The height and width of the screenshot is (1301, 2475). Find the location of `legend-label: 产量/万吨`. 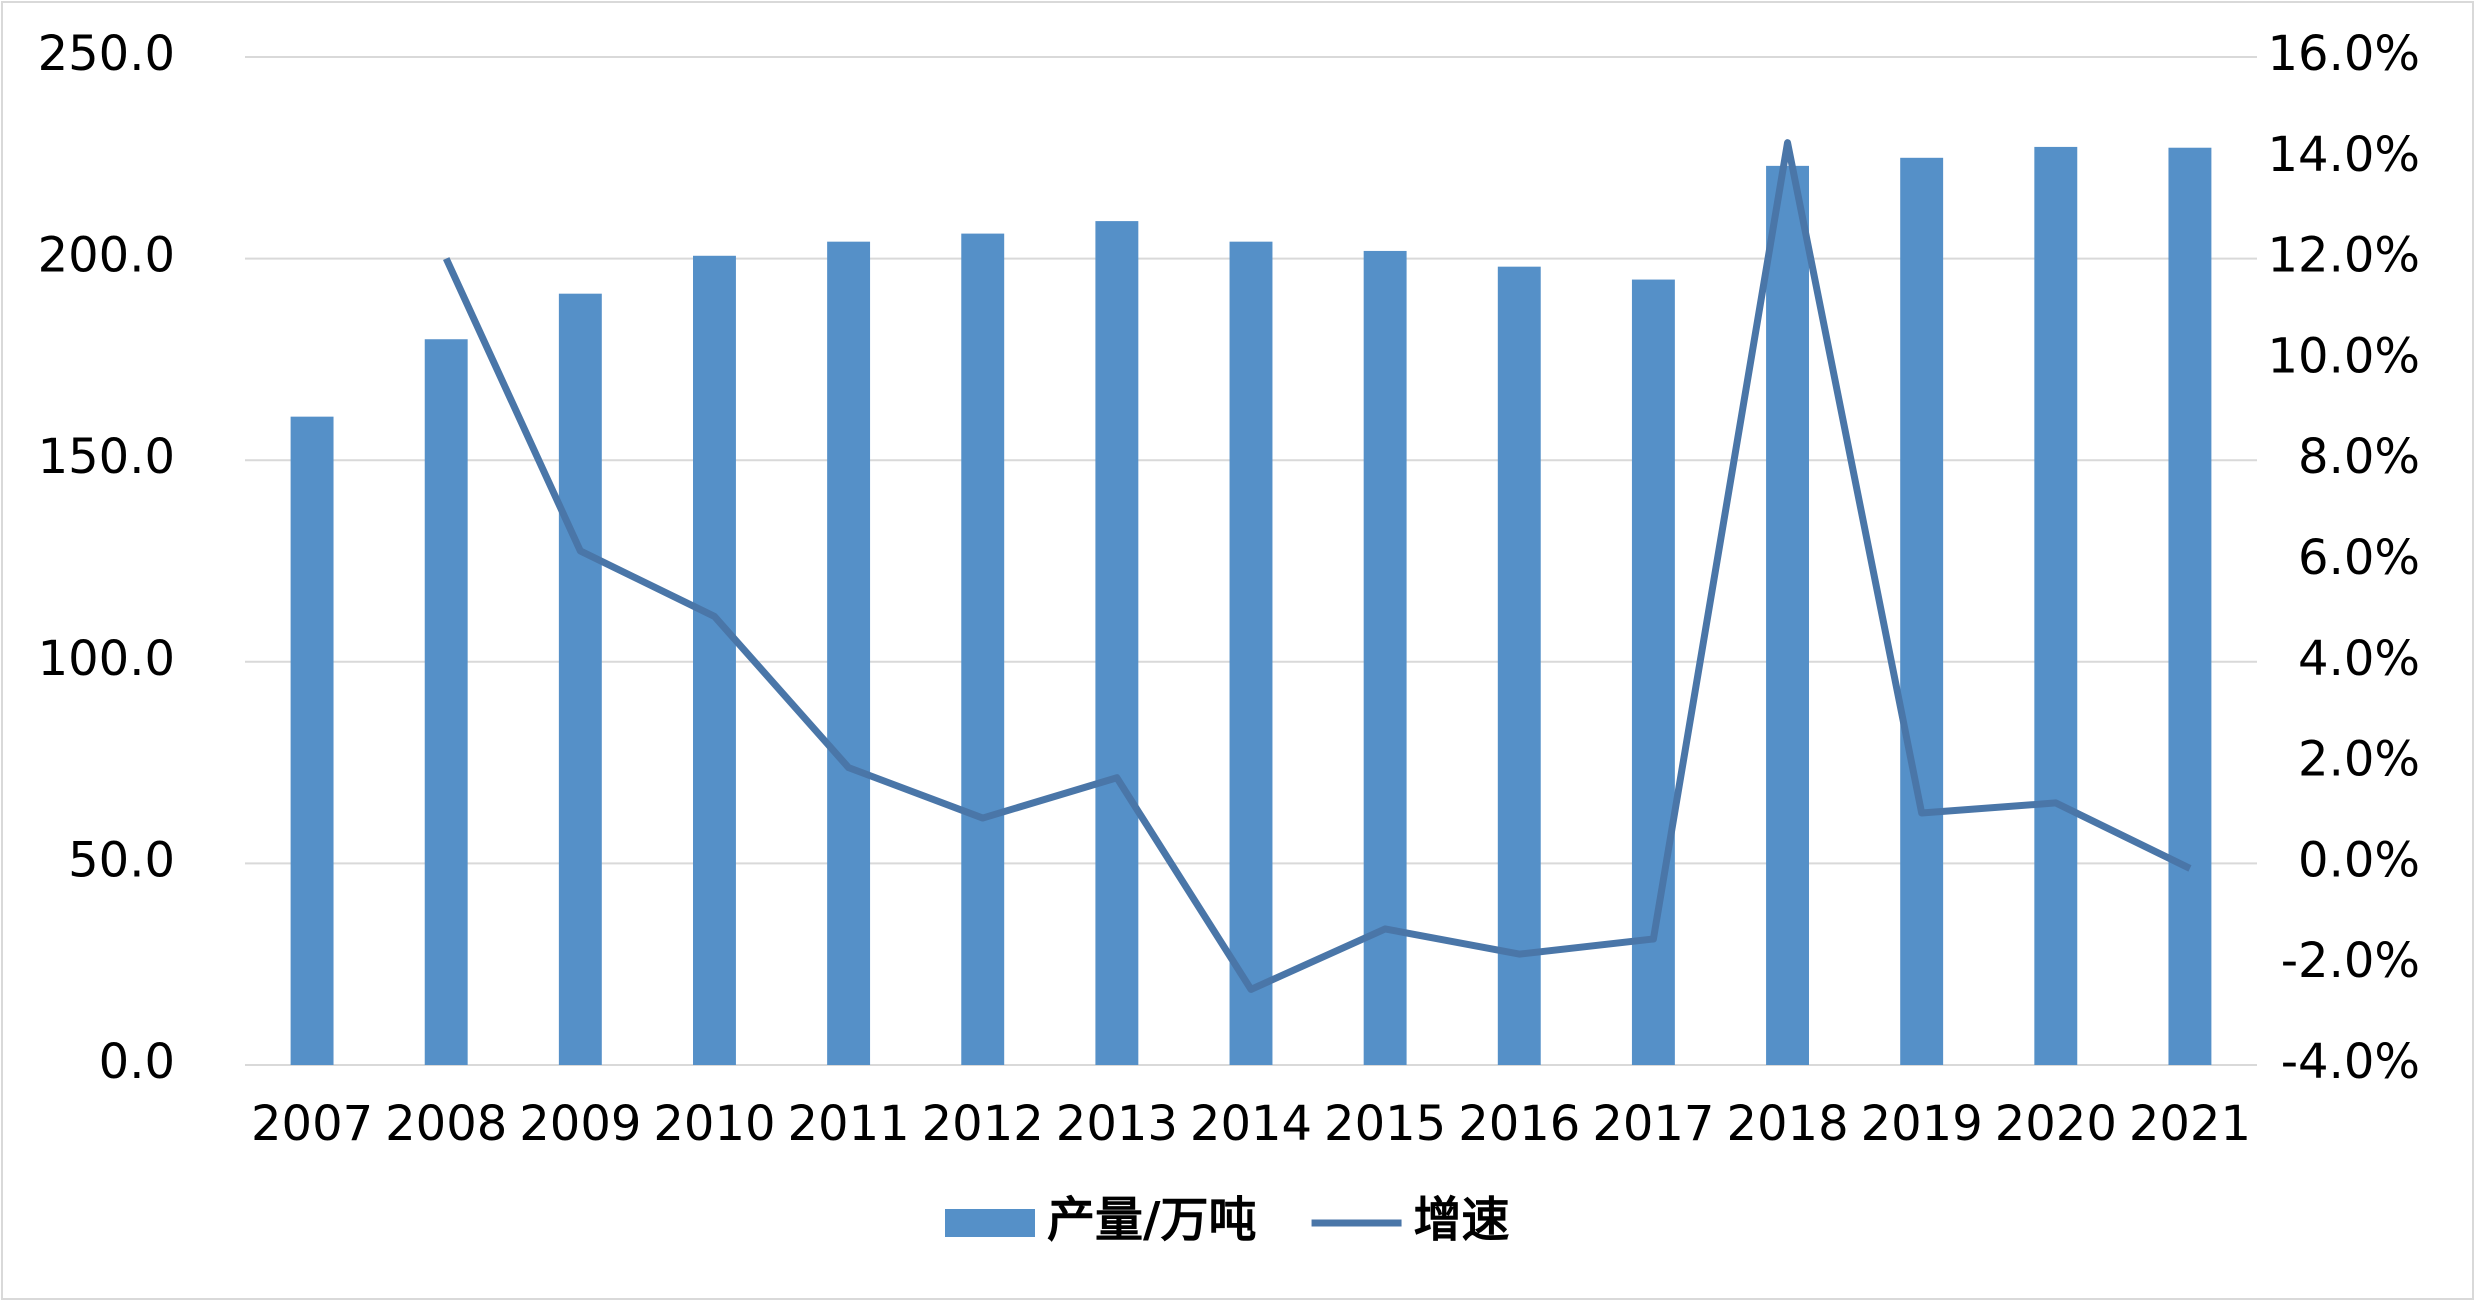

legend-label: 产量/万吨 is located at coordinates (1152, 1220).